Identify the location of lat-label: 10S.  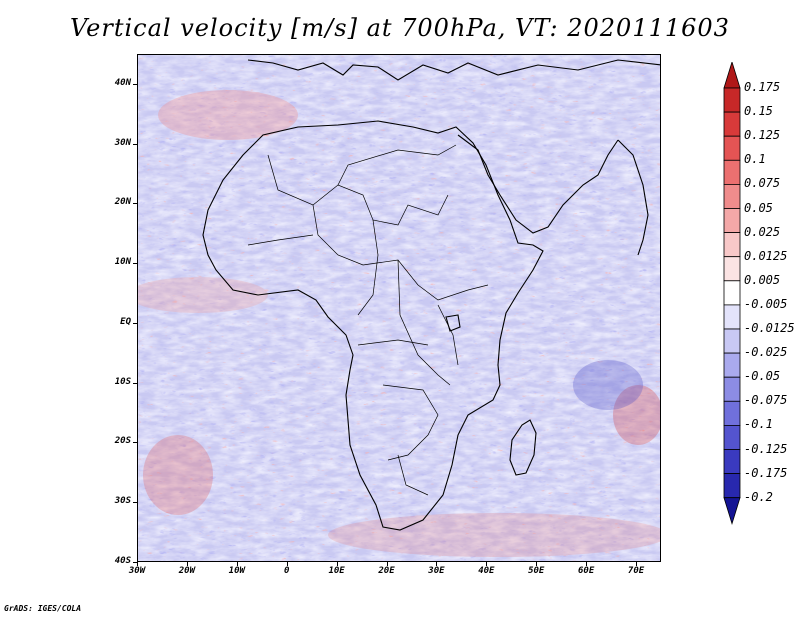
(122, 381).